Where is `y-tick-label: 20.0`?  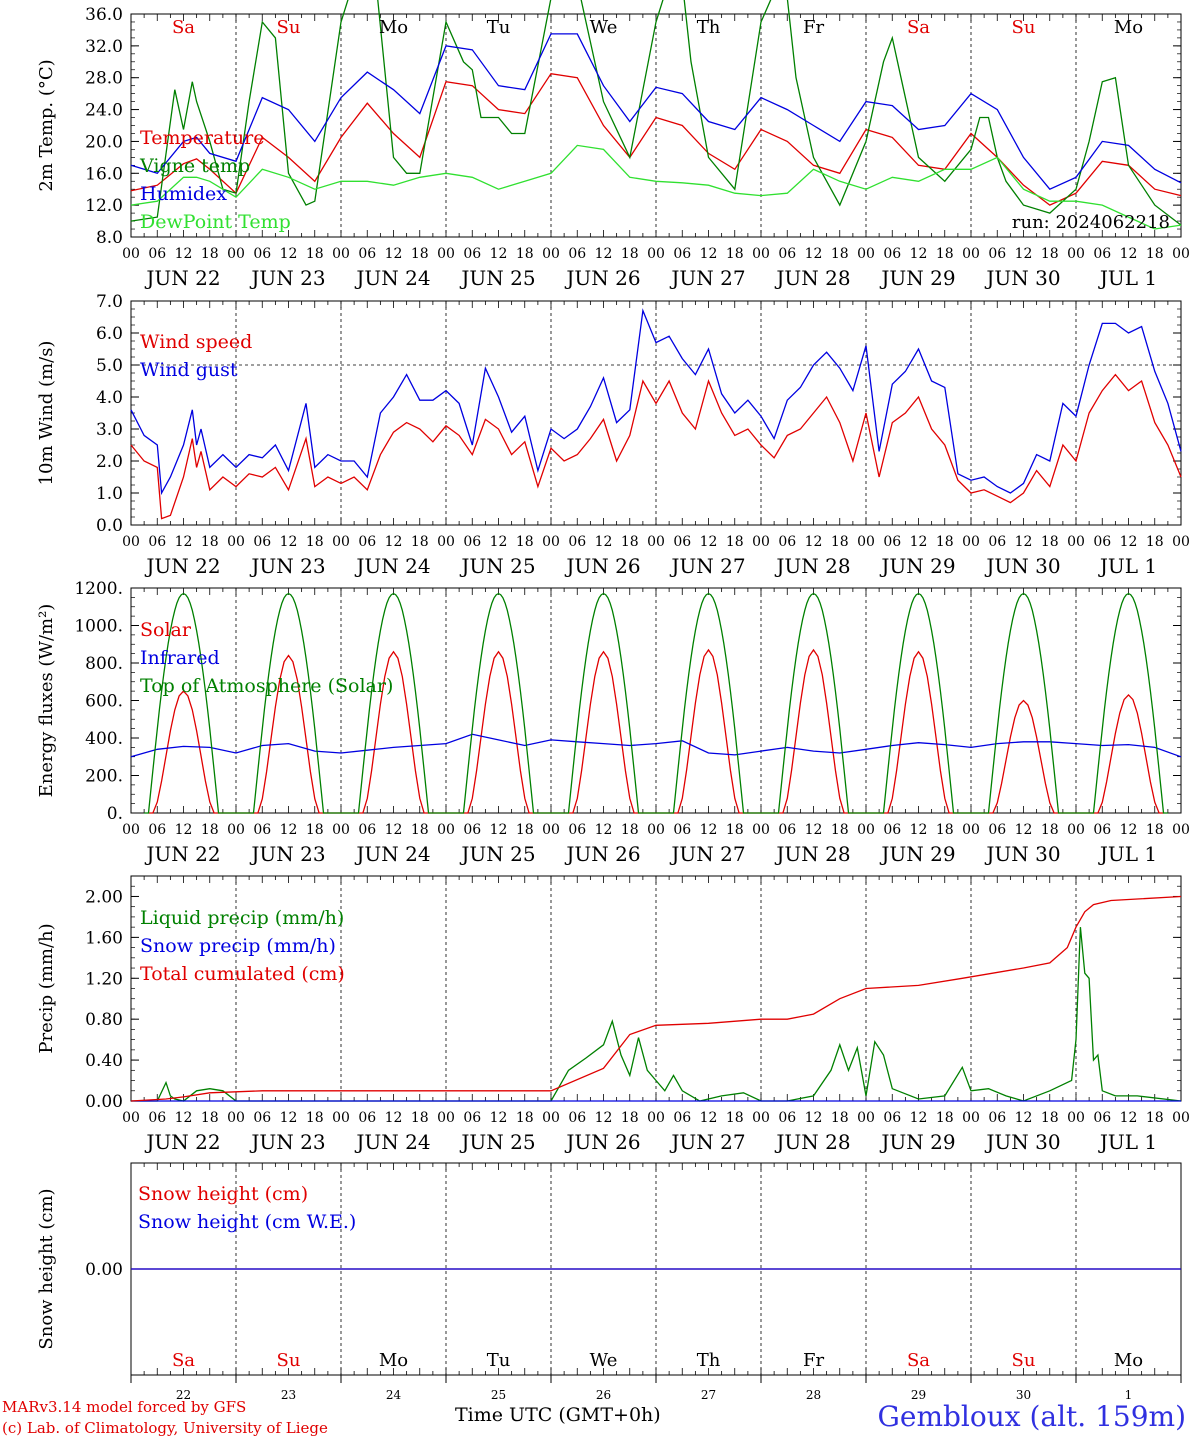 y-tick-label: 20.0 is located at coordinates (104, 142).